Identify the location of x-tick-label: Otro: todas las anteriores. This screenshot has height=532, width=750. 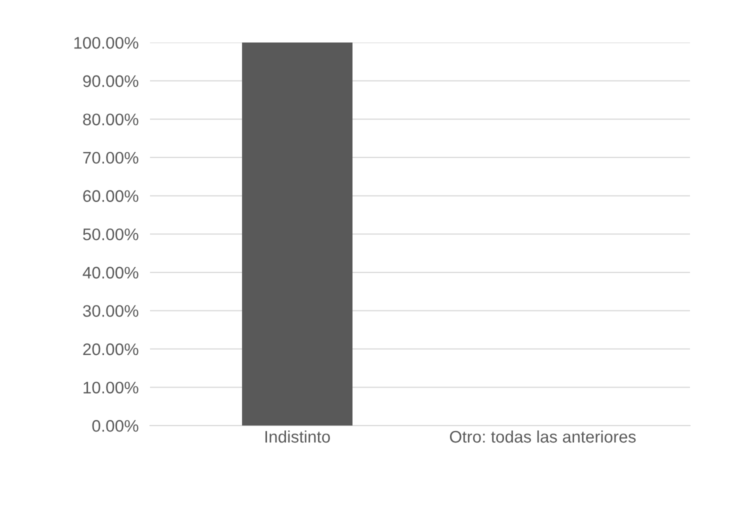
(543, 436).